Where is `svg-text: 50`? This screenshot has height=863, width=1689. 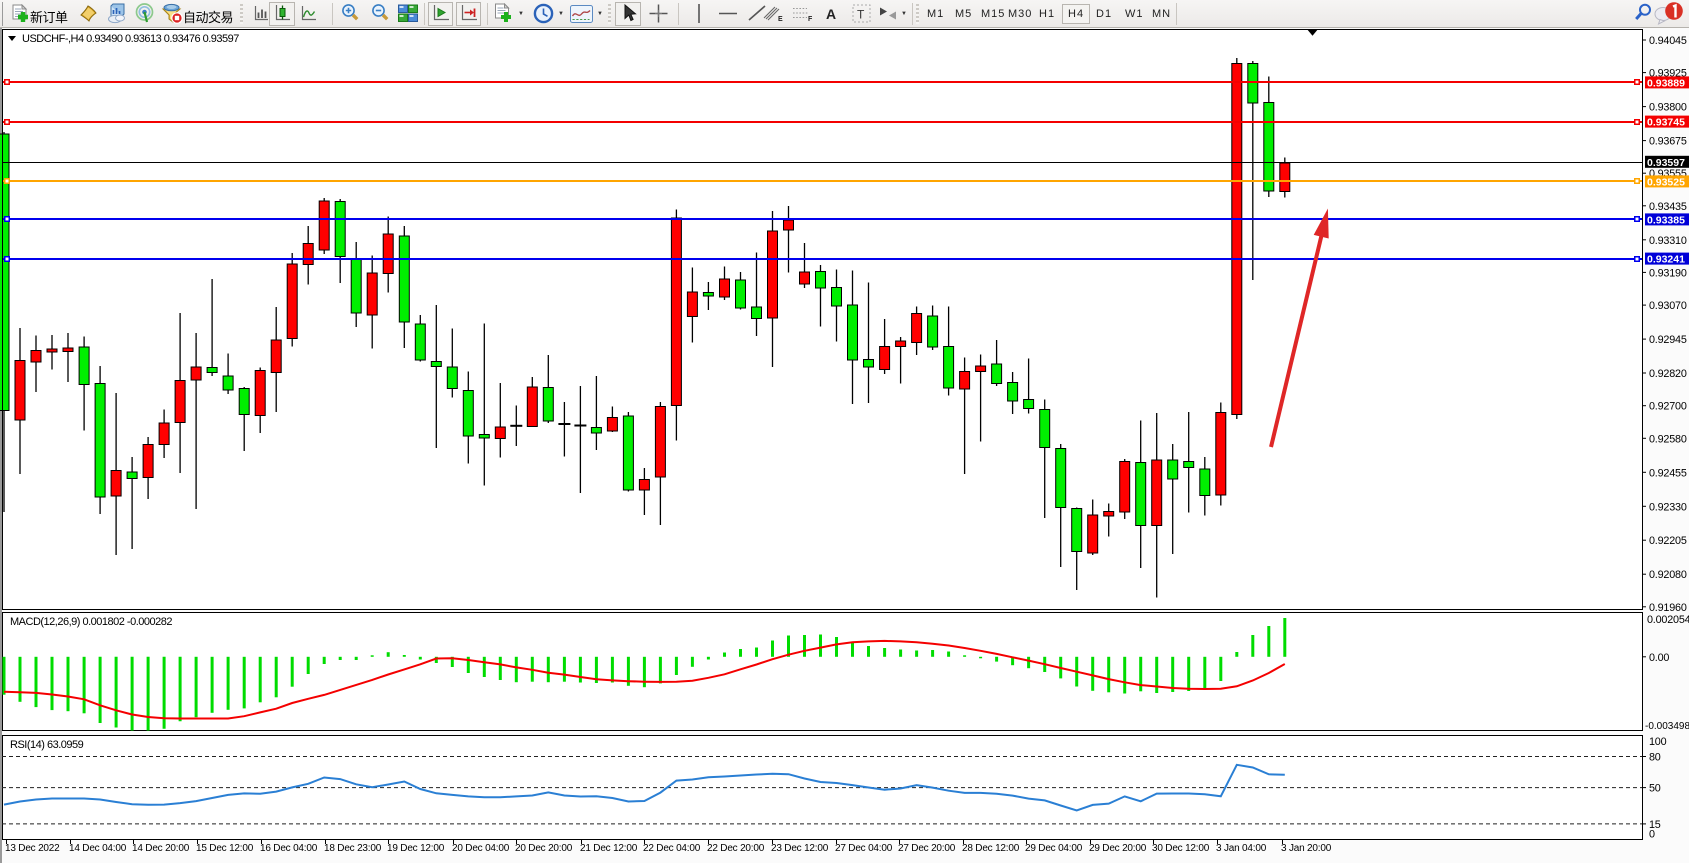
svg-text: 50 is located at coordinates (1655, 789).